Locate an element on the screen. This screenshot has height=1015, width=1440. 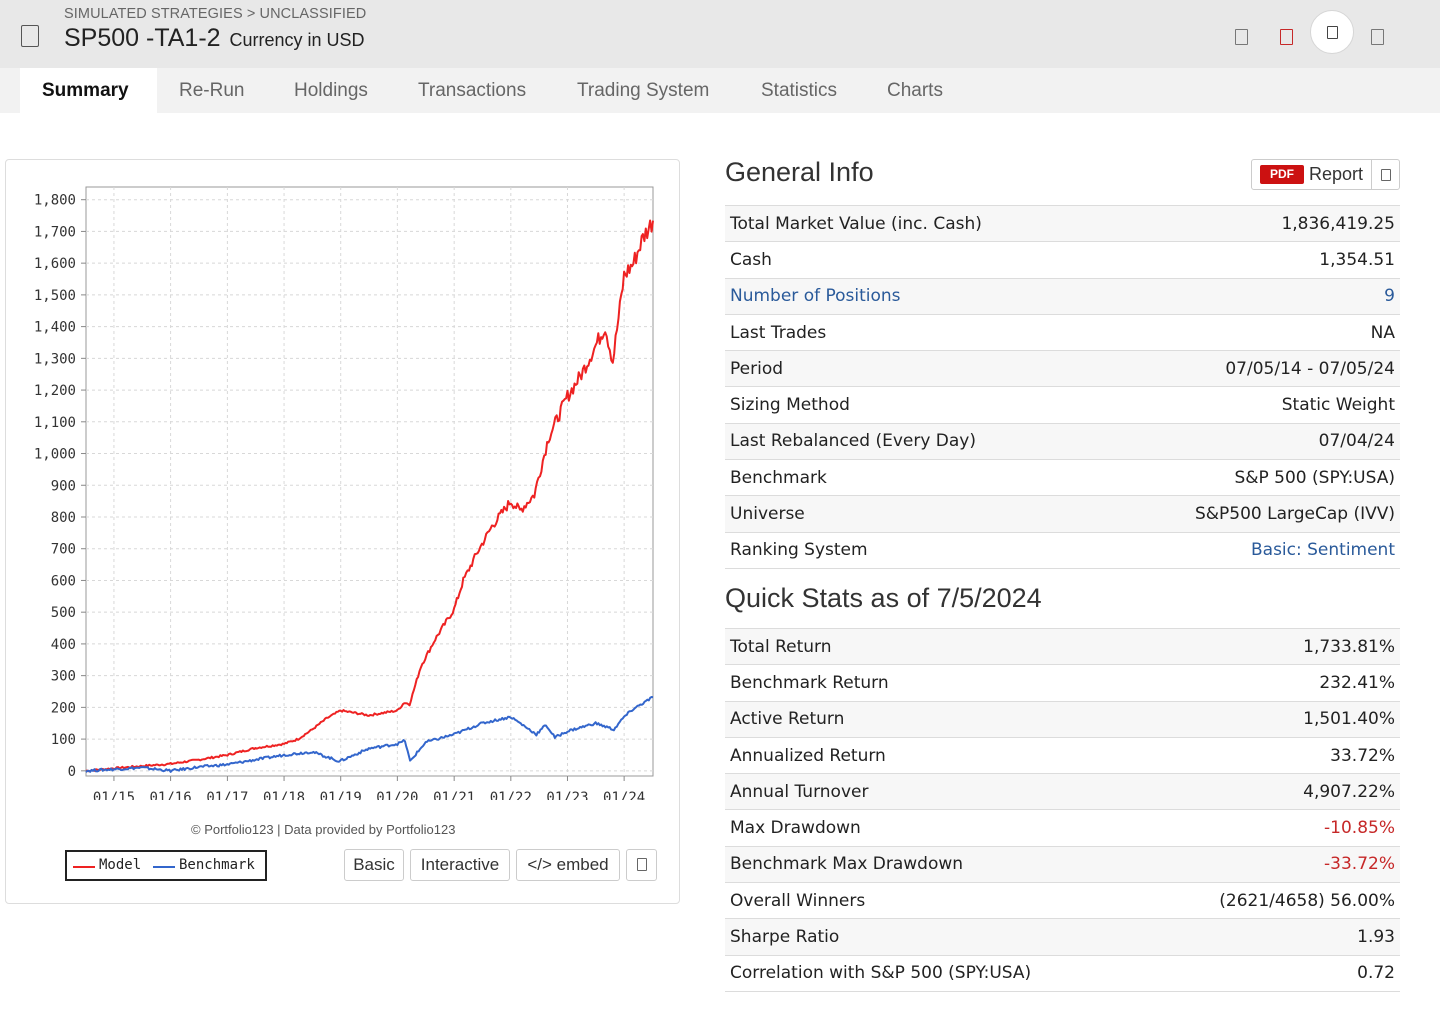
x-tick-label: 01/15 is located at coordinates (114, 795).